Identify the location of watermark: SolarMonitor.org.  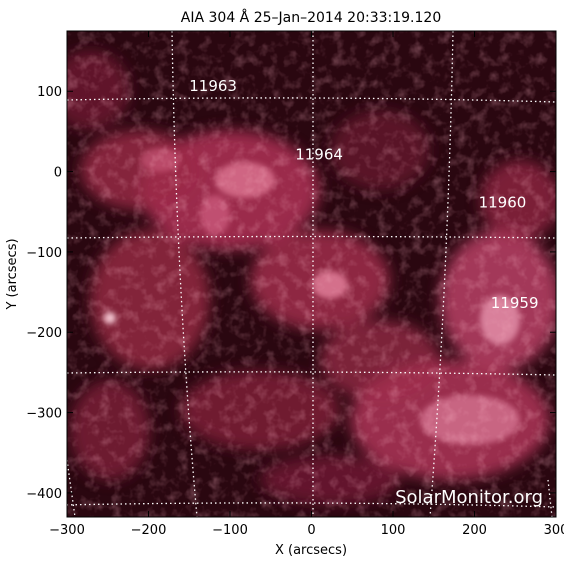
(469, 497).